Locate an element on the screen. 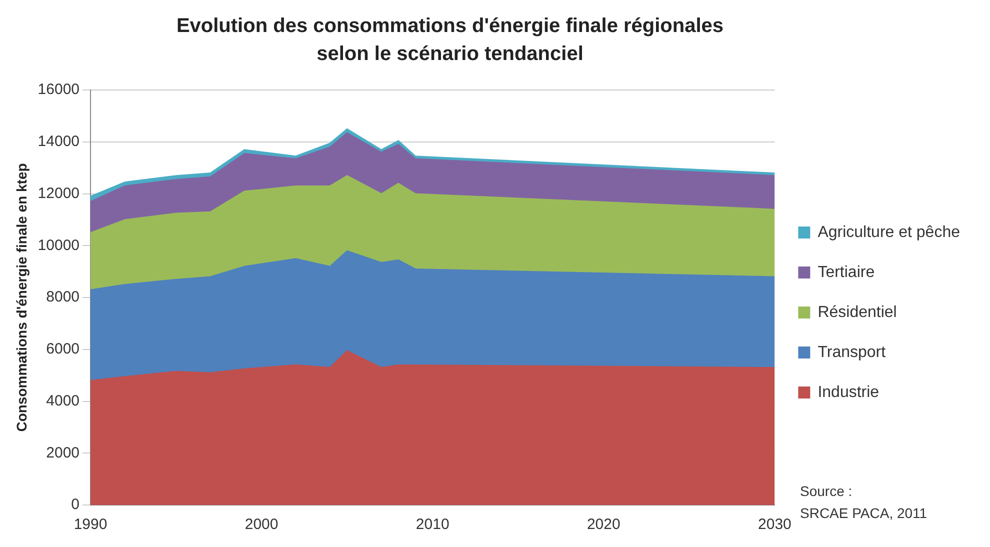 The image size is (990, 547). y-tick-label: 4000 is located at coordinates (63, 401).